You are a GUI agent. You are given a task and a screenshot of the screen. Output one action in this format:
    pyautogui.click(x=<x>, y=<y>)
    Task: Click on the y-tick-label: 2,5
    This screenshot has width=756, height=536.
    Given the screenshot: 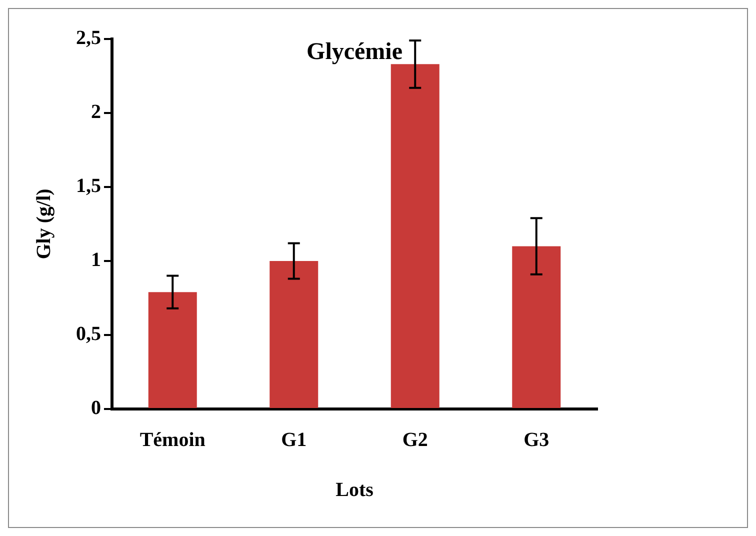 What is the action you would take?
    pyautogui.click(x=88, y=38)
    